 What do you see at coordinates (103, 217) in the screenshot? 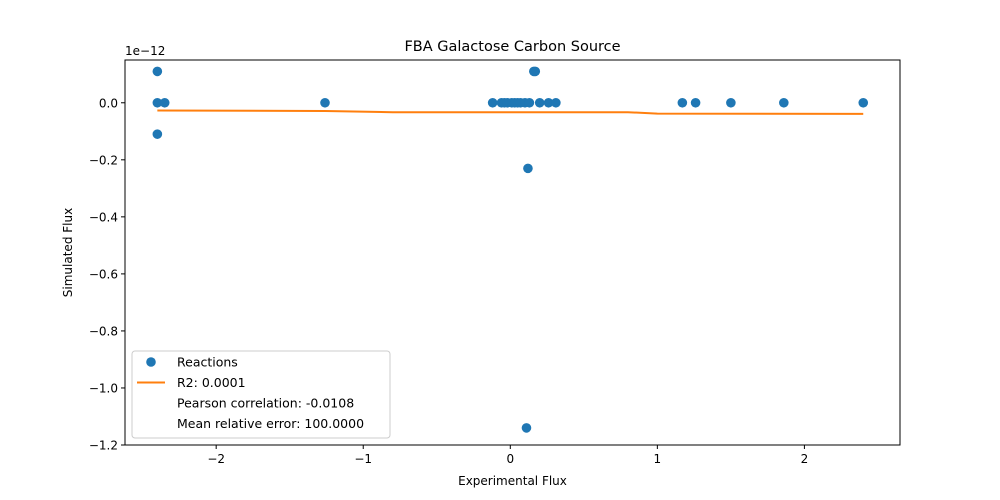
I see `y-tick-label: −0.4` at bounding box center [103, 217].